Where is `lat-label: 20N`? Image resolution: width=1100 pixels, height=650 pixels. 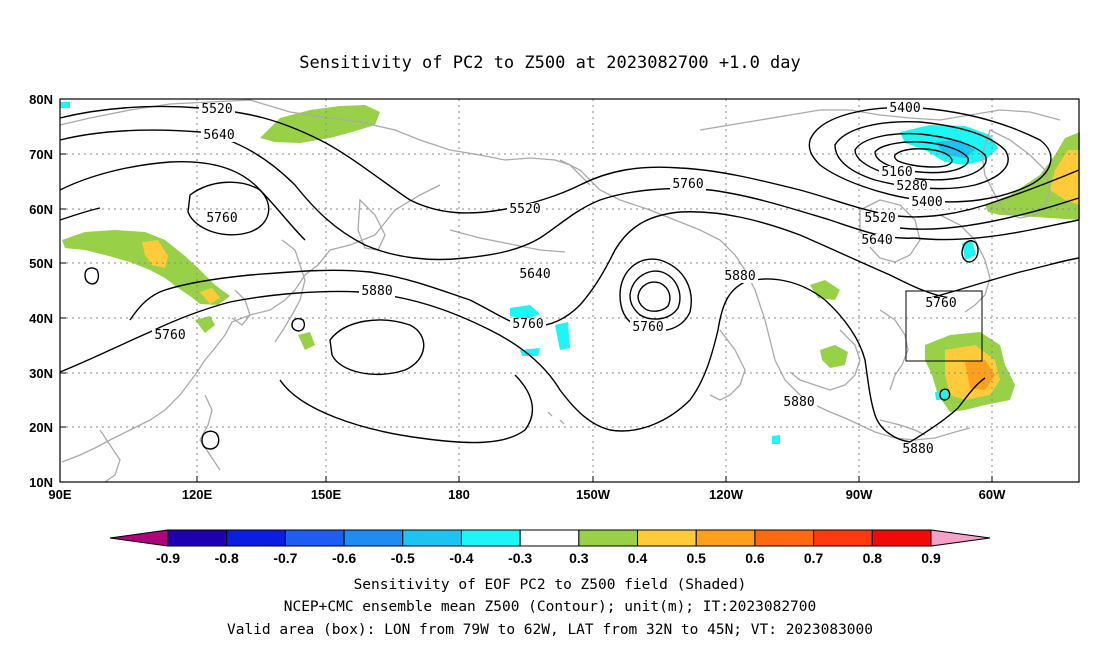 lat-label: 20N is located at coordinates (41, 427).